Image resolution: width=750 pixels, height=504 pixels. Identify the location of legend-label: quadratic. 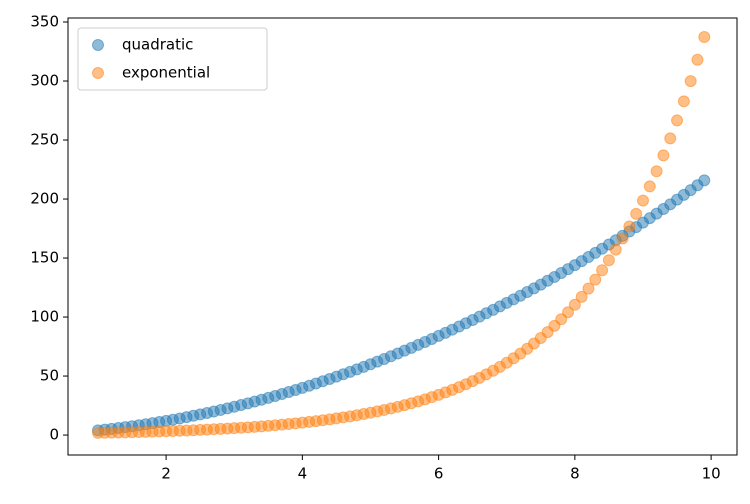
(157, 45).